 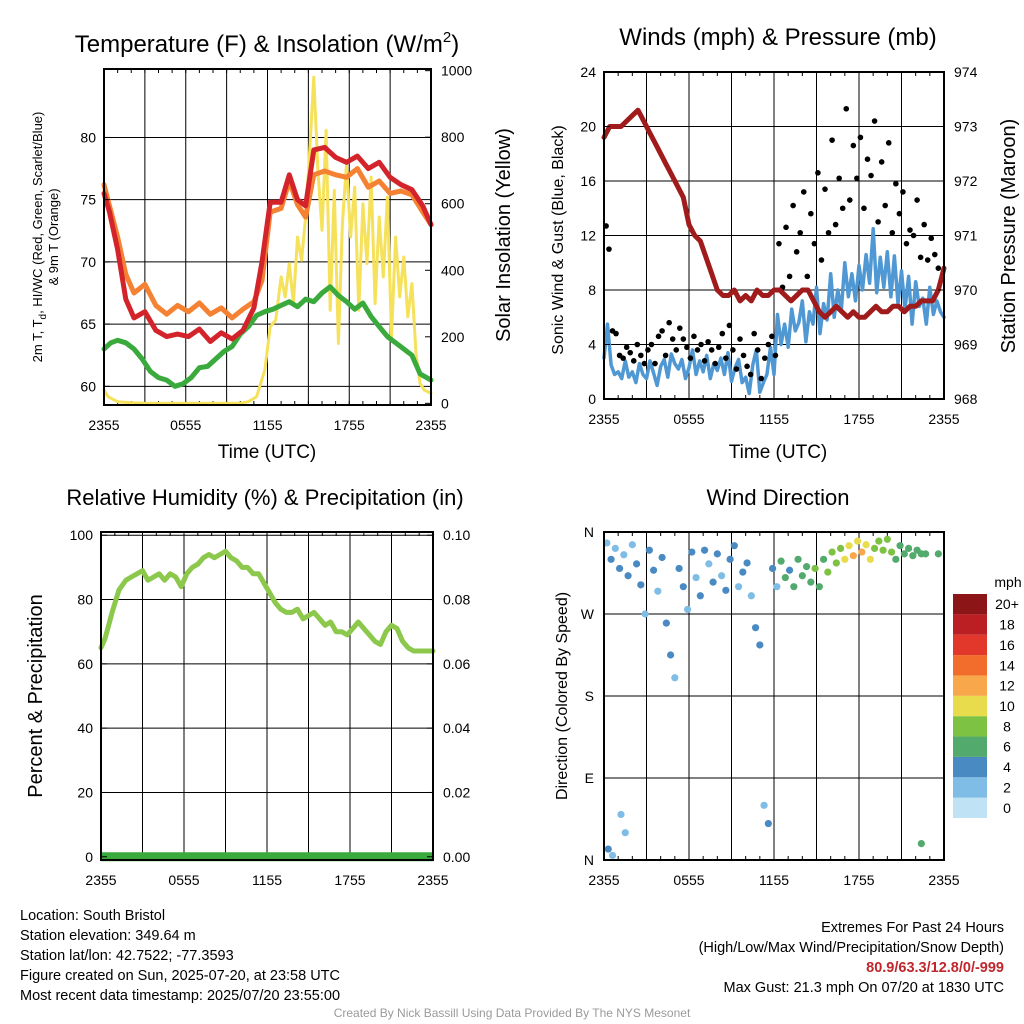 I want to click on temp-frame, so click(x=267, y=237).